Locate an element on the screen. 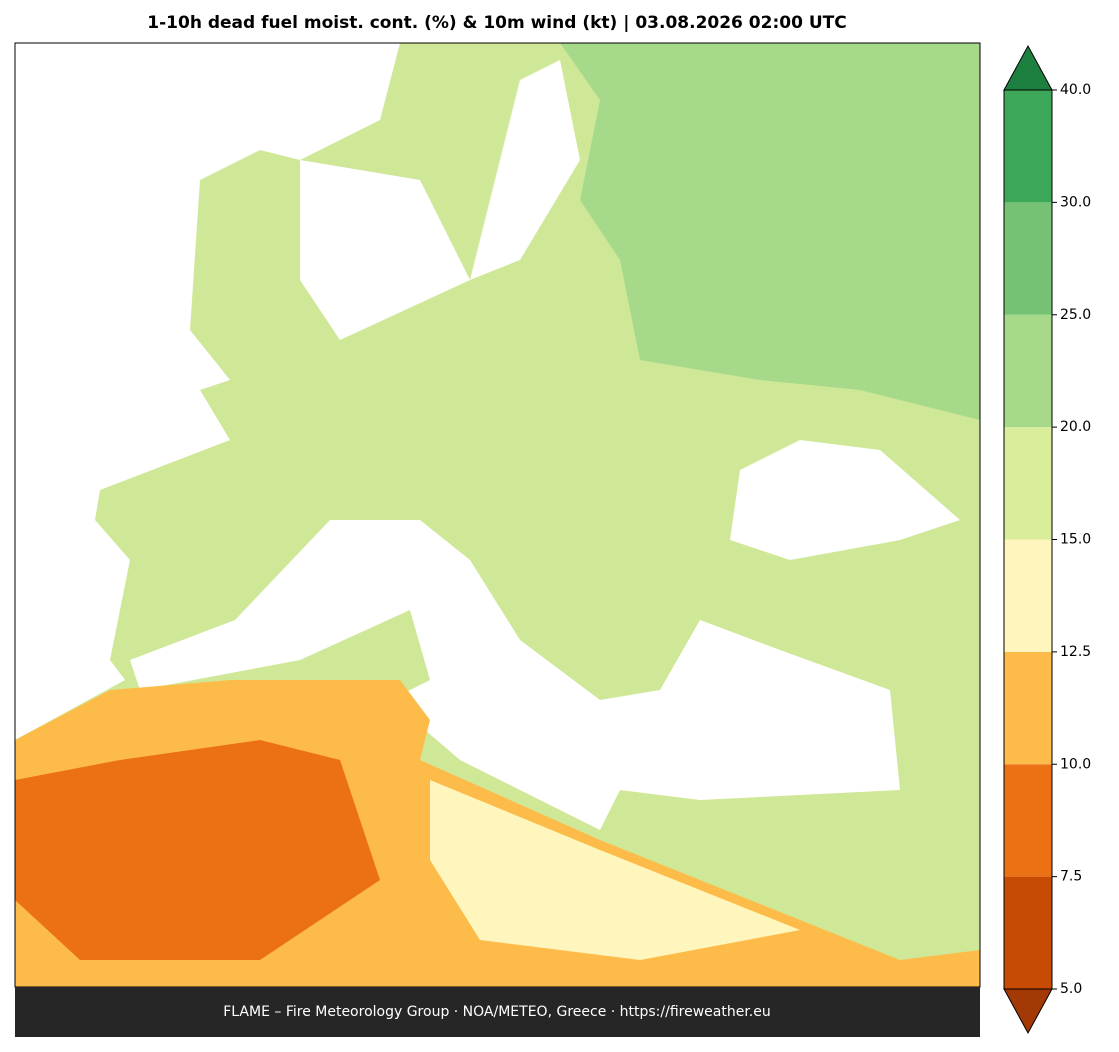  colorbar-tick-label: 20.0 is located at coordinates (1075, 427).